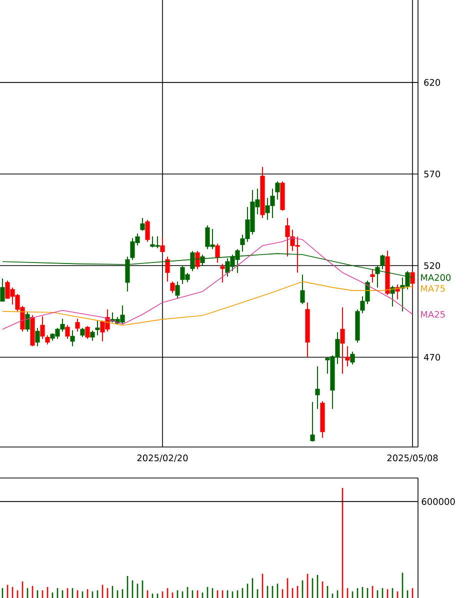  I want to click on y-tick-label: 620, so click(432, 82).